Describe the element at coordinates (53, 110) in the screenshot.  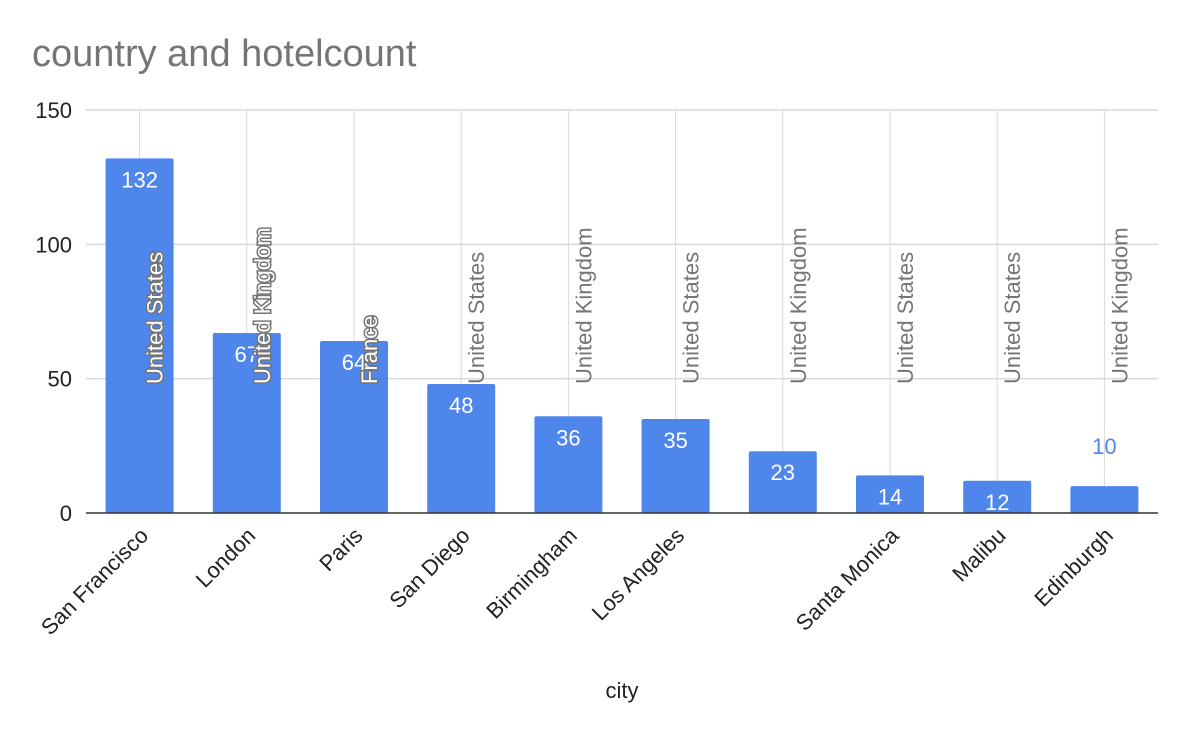
I see `y-tick-label: 150` at that location.